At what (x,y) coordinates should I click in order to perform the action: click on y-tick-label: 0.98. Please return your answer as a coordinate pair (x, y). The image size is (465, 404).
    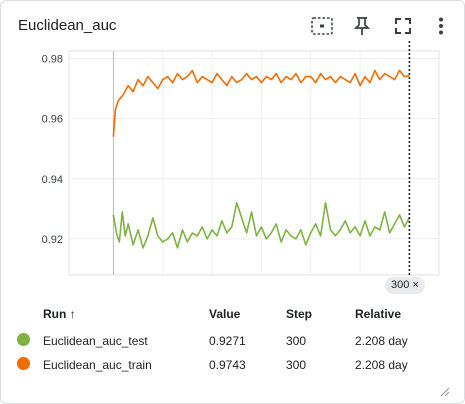
    Looking at the image, I should click on (52, 60).